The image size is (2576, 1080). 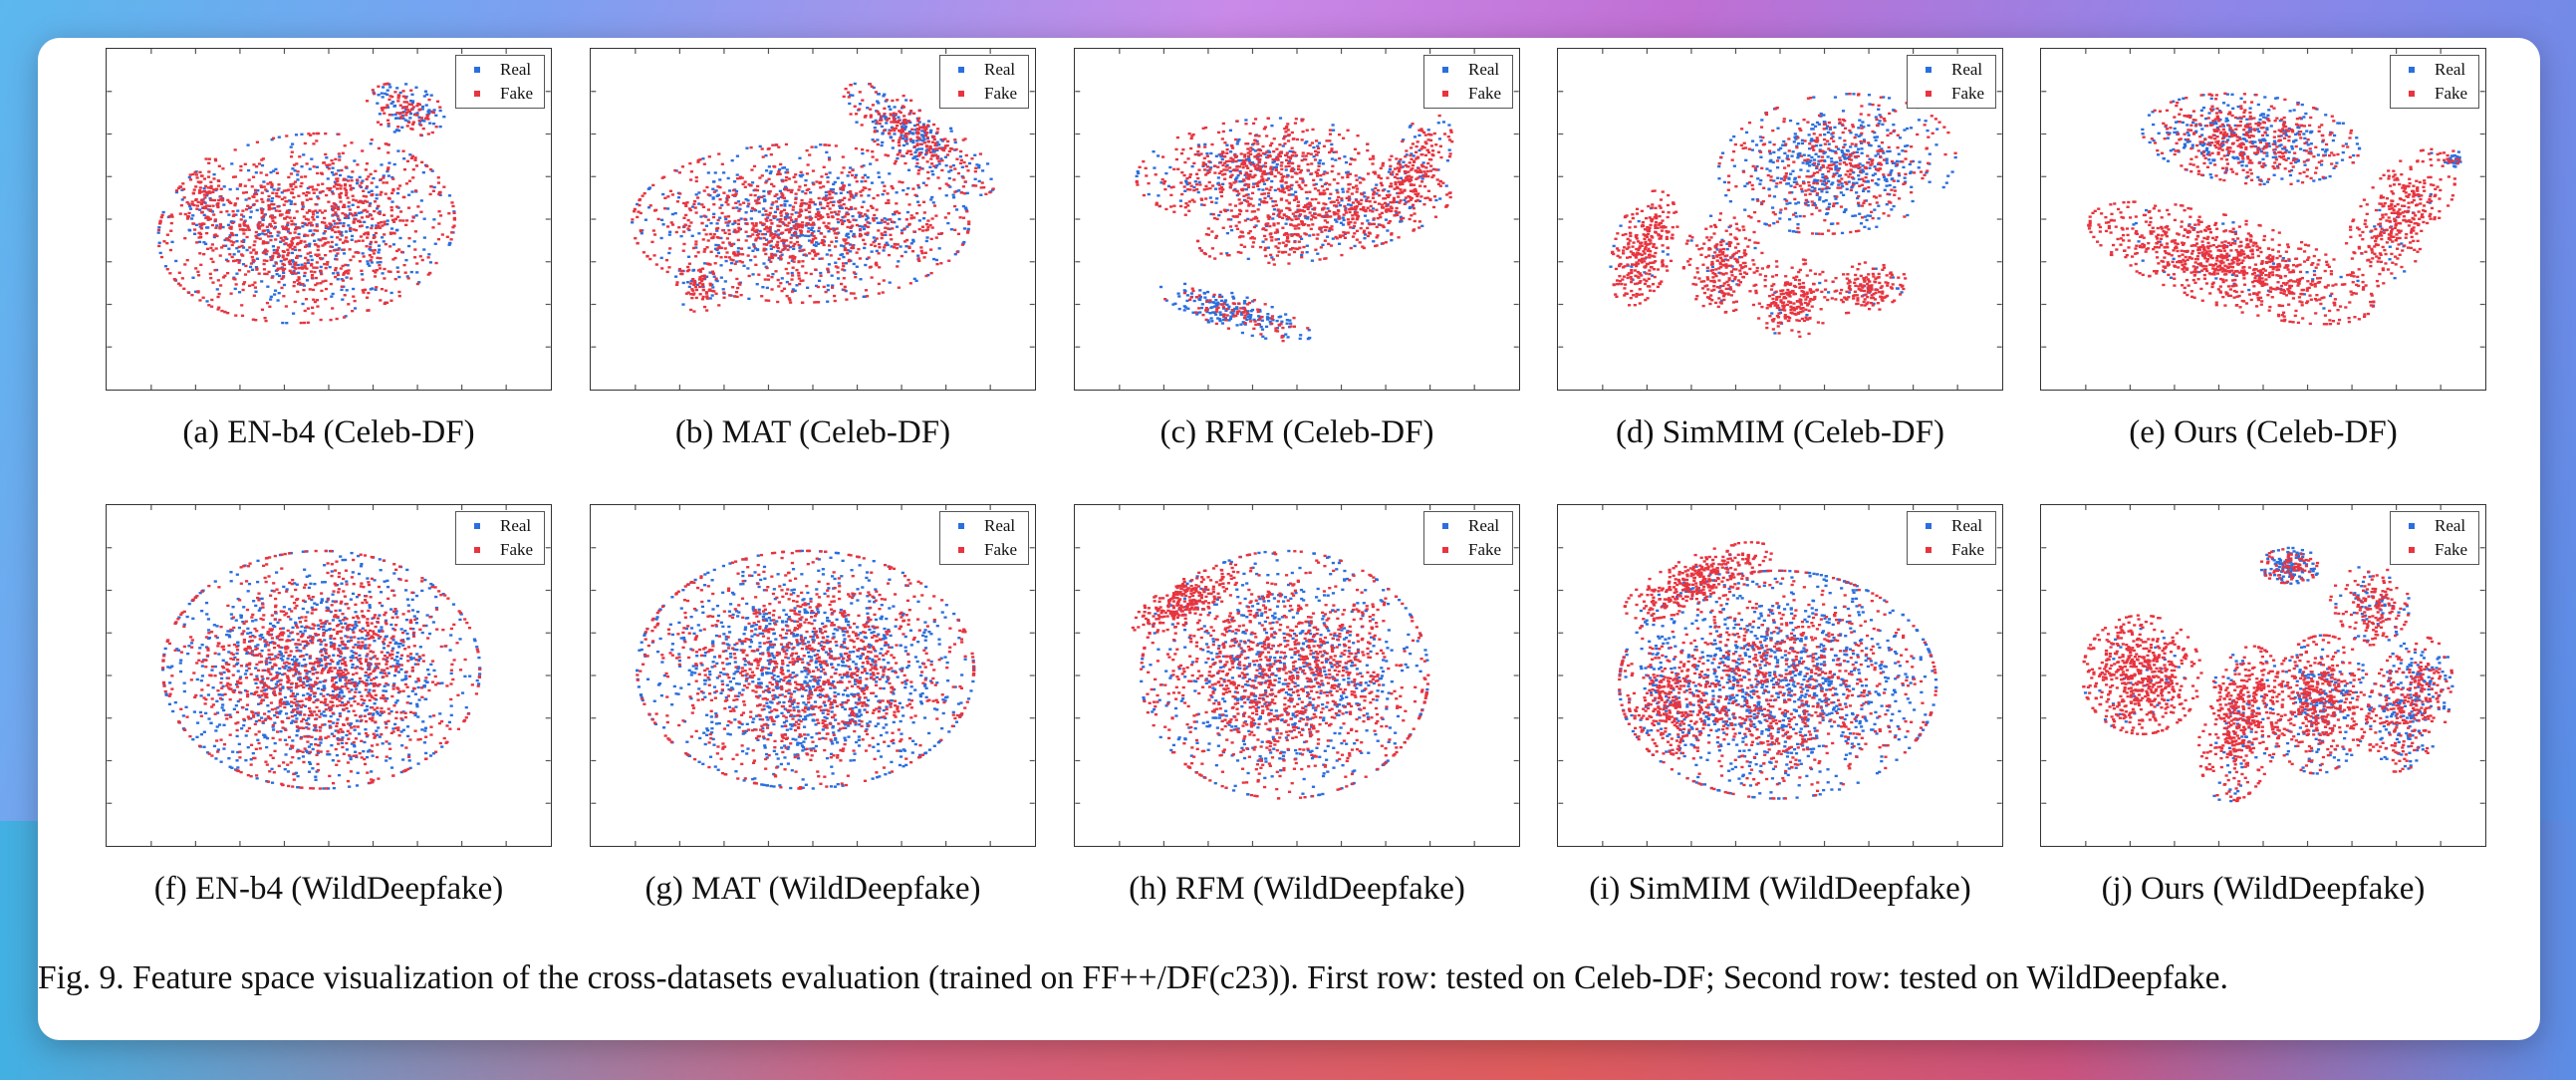 I want to click on panel-caption-c: (c) RFM (Celeb-DF), so click(x=1297, y=433).